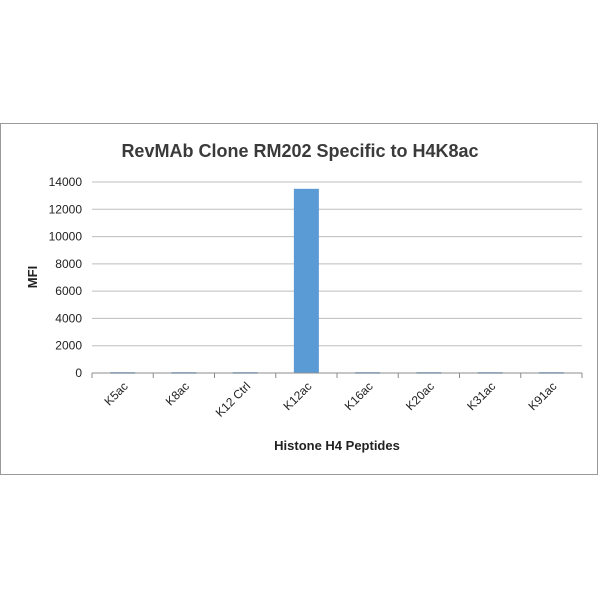  Describe the element at coordinates (298, 396) in the screenshot. I see `x-tick-label: K12ac` at that location.